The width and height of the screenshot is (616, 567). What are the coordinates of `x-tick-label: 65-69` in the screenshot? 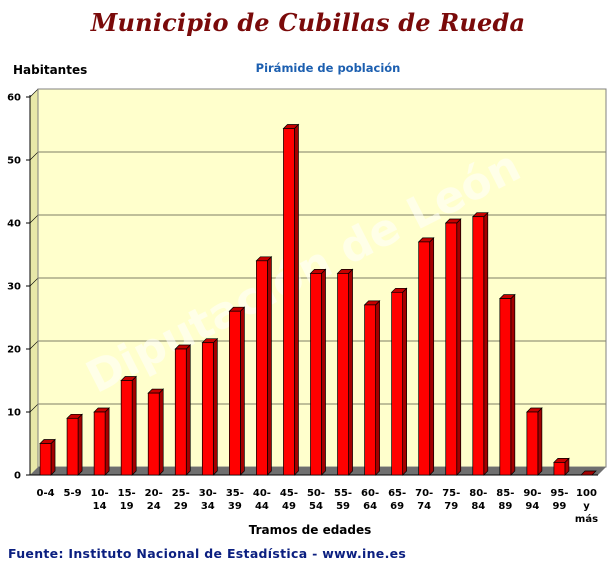 It's located at (397, 500).